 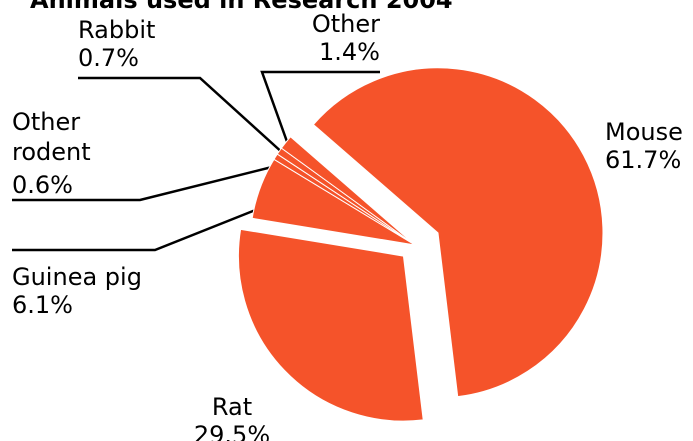 I want to click on slice-value-label: 1.4%, so click(x=349, y=52).